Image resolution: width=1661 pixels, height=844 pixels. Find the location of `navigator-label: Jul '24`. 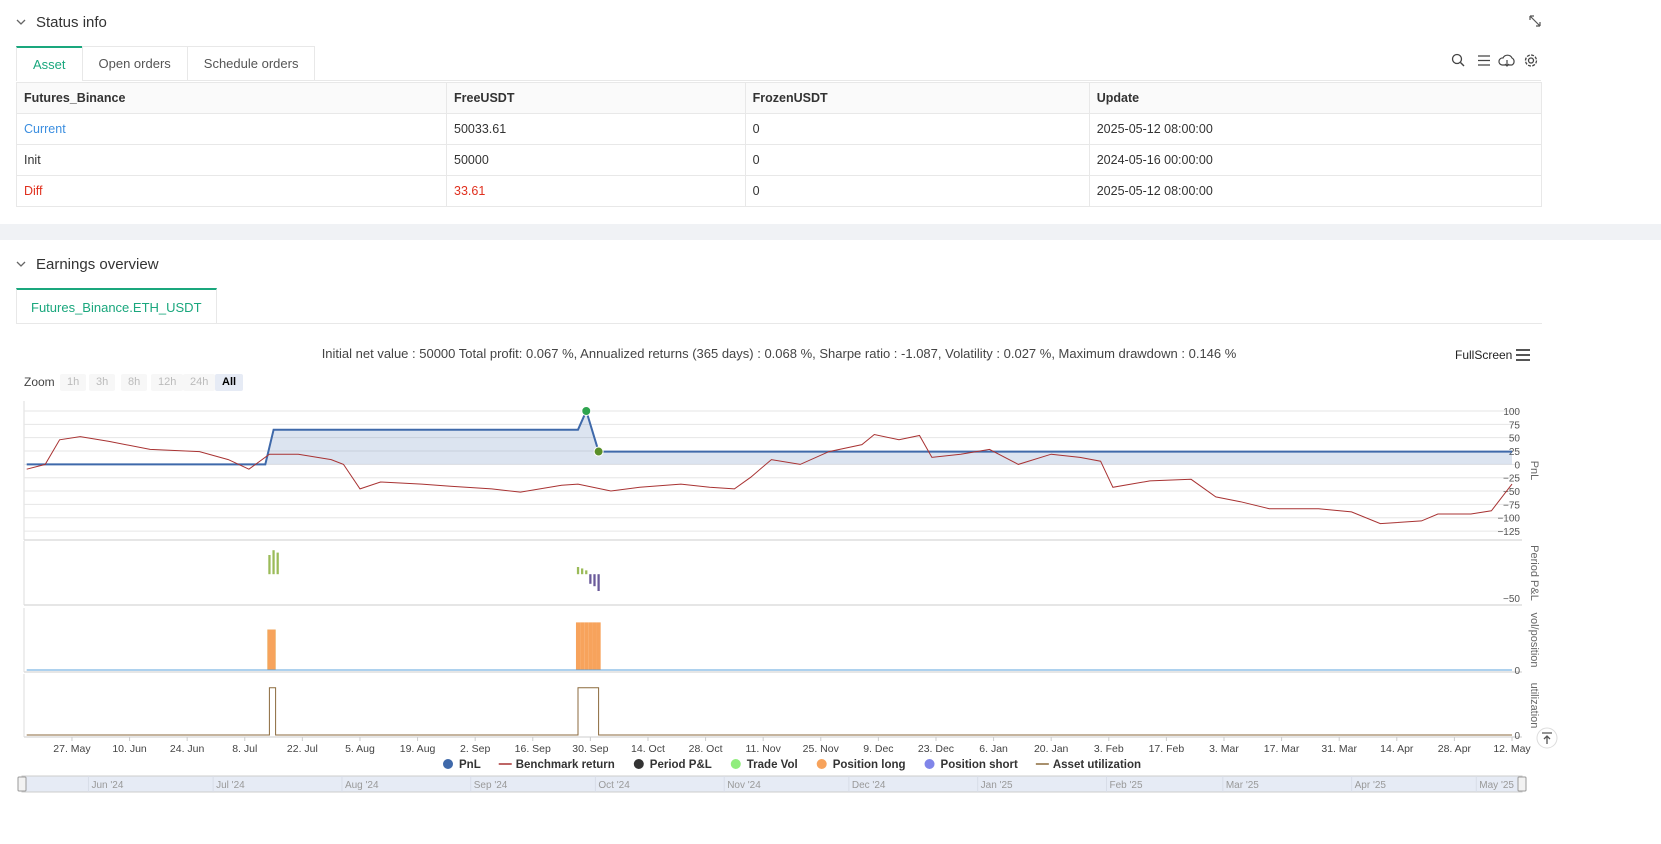

navigator-label: Jul '24 is located at coordinates (230, 785).